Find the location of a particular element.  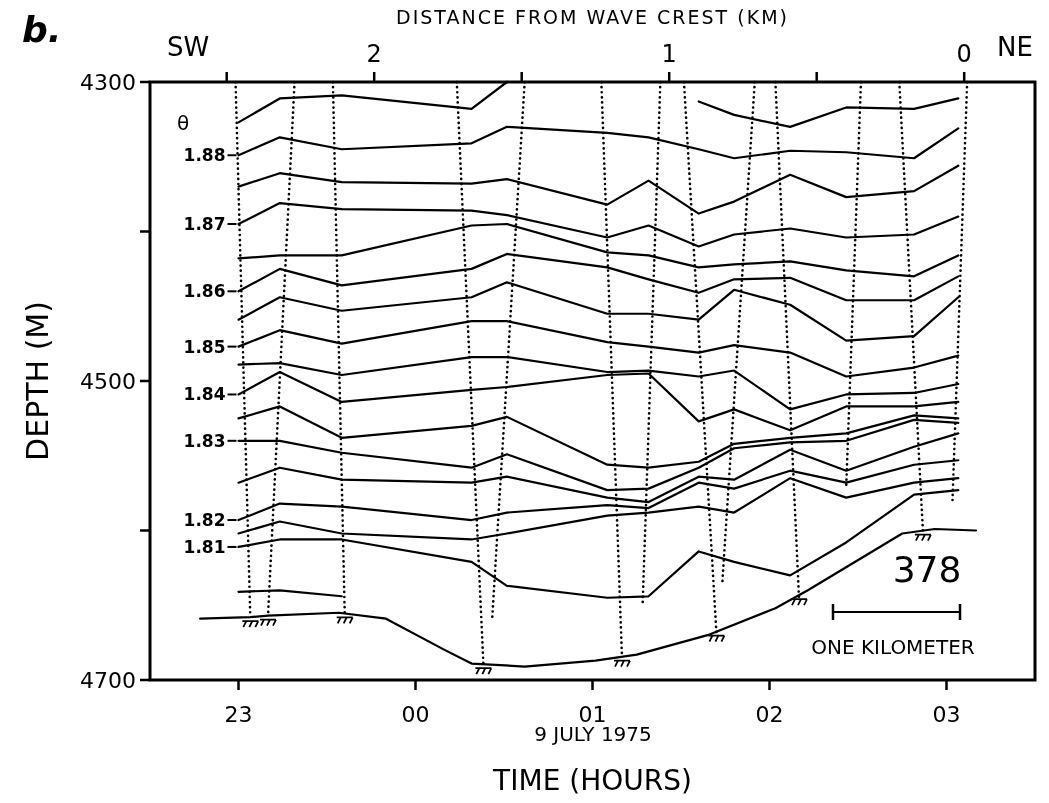

y-tick-label: 4700 is located at coordinates (108, 680).